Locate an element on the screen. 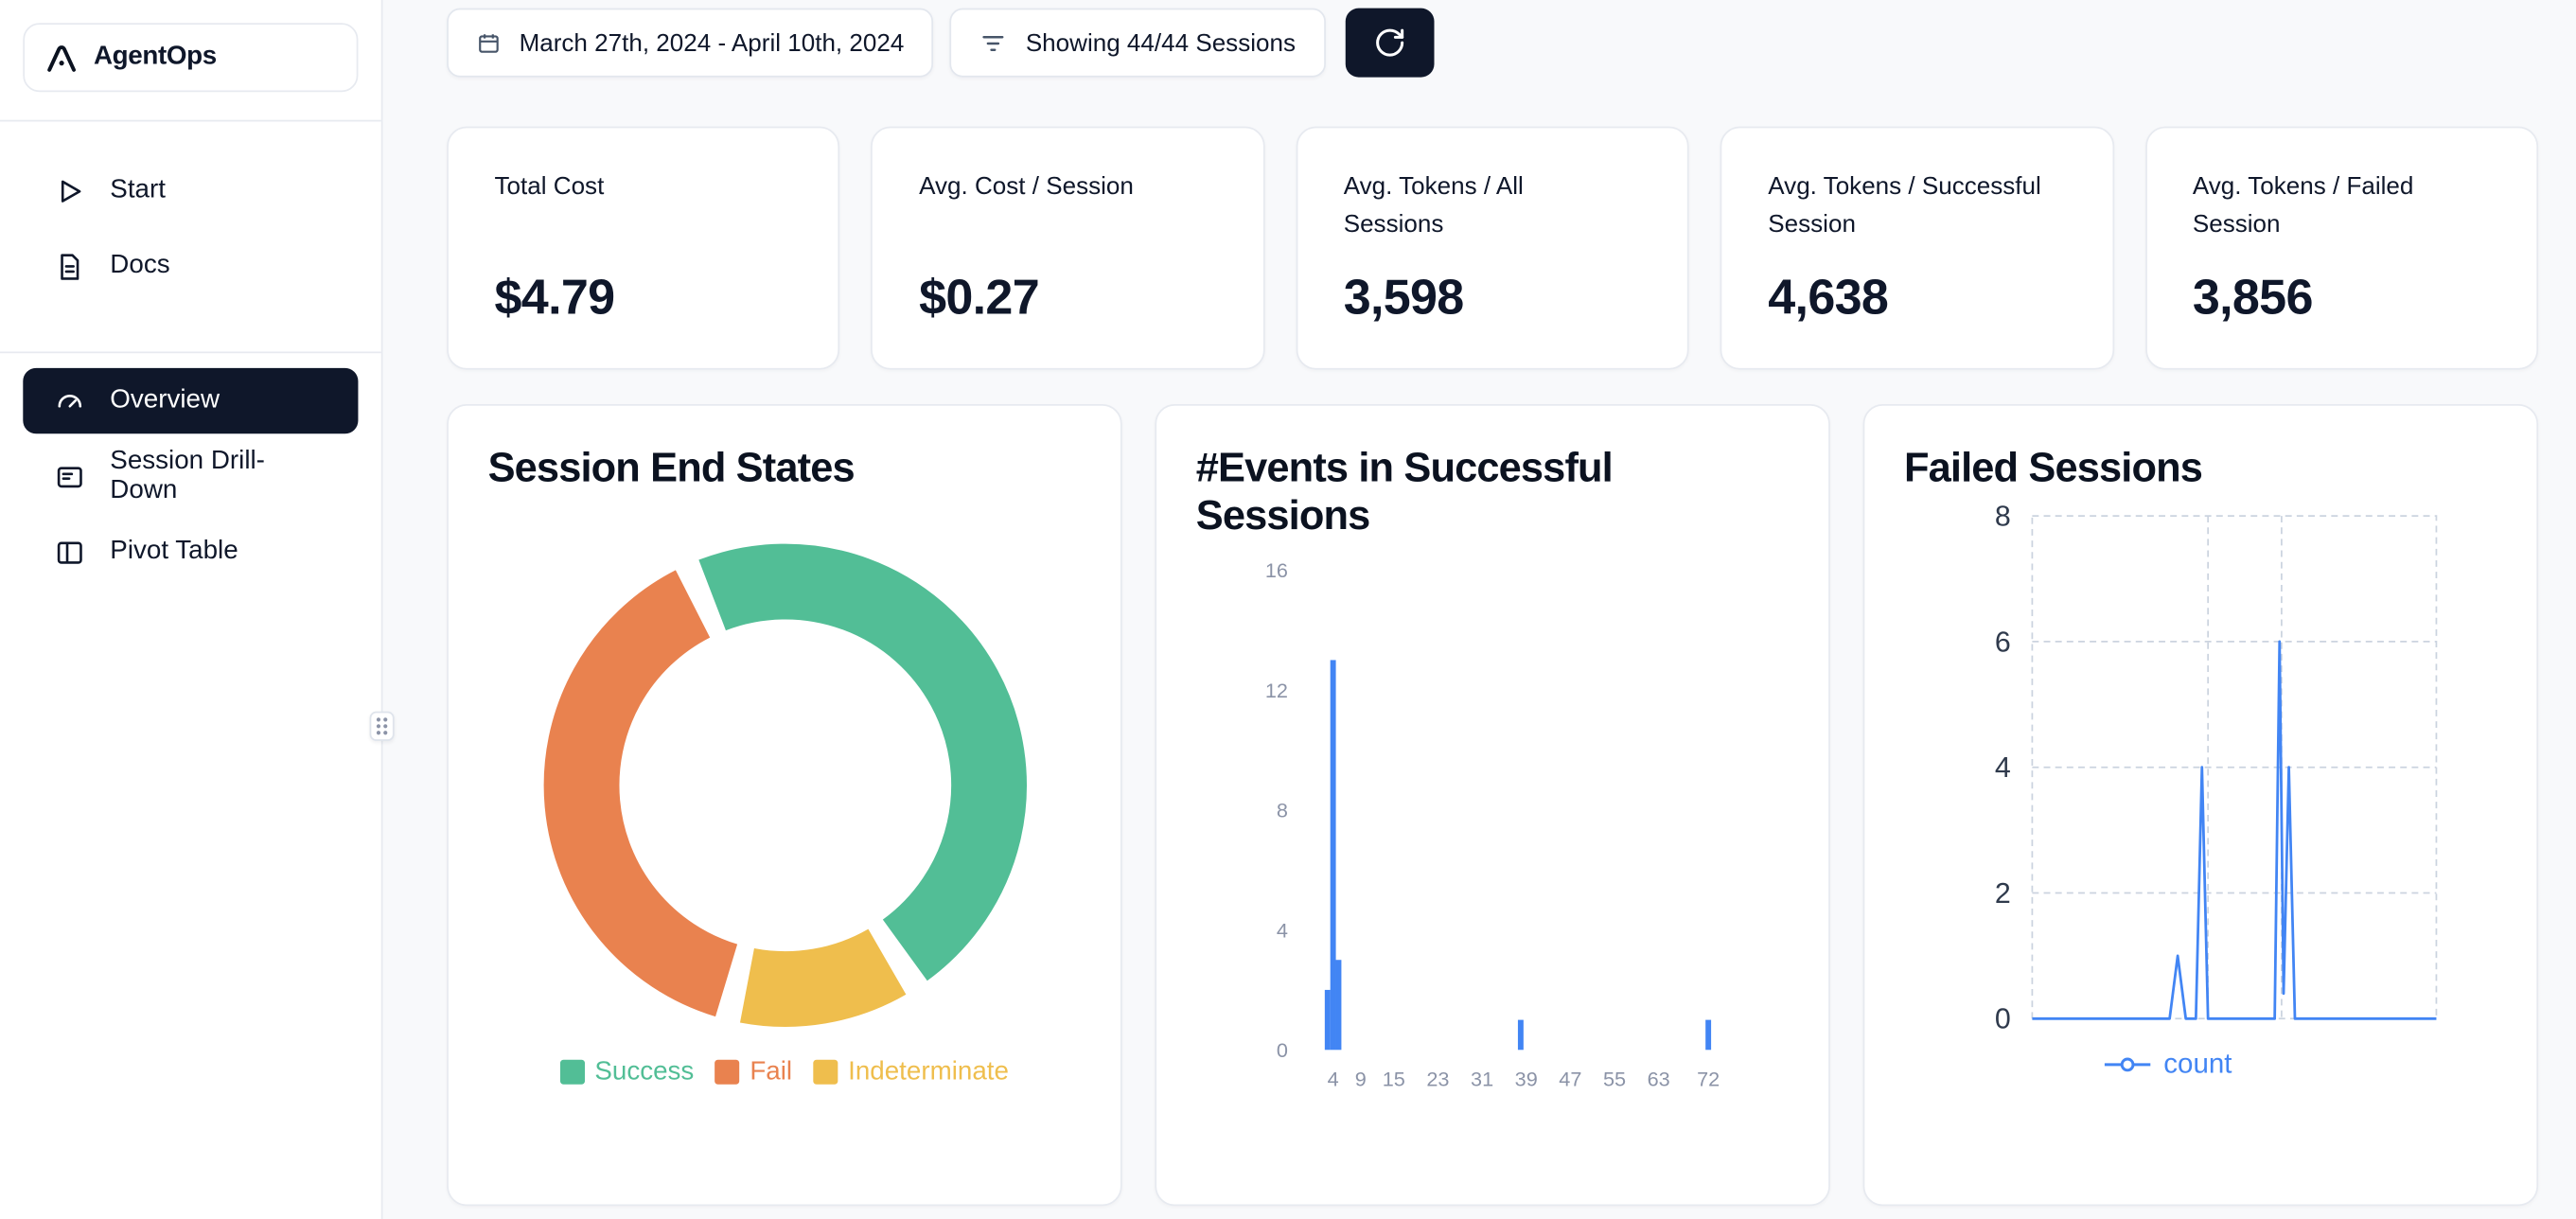  sidebar-item-session-drilldown: Session Drill-Down is located at coordinates (190, 476).